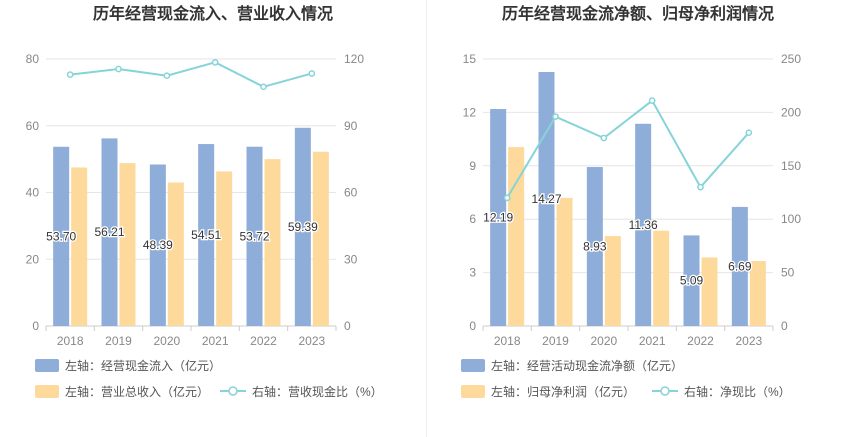  I want to click on y-left-tick-label: 60, so click(33, 126).